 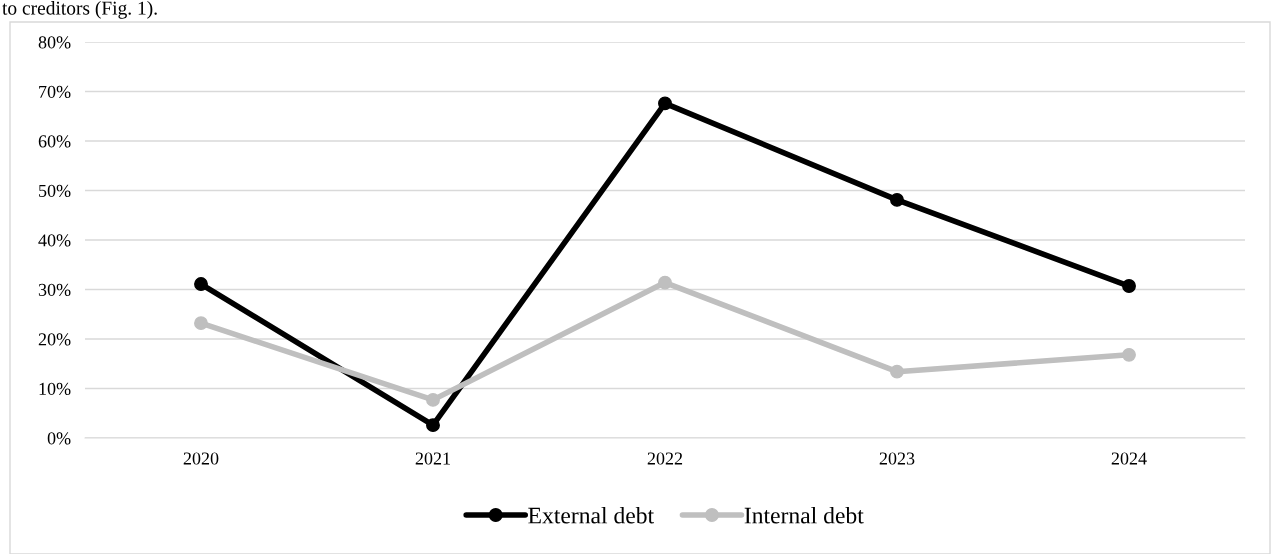 What do you see at coordinates (54, 289) in the screenshot?
I see `y-tick-label: 30%` at bounding box center [54, 289].